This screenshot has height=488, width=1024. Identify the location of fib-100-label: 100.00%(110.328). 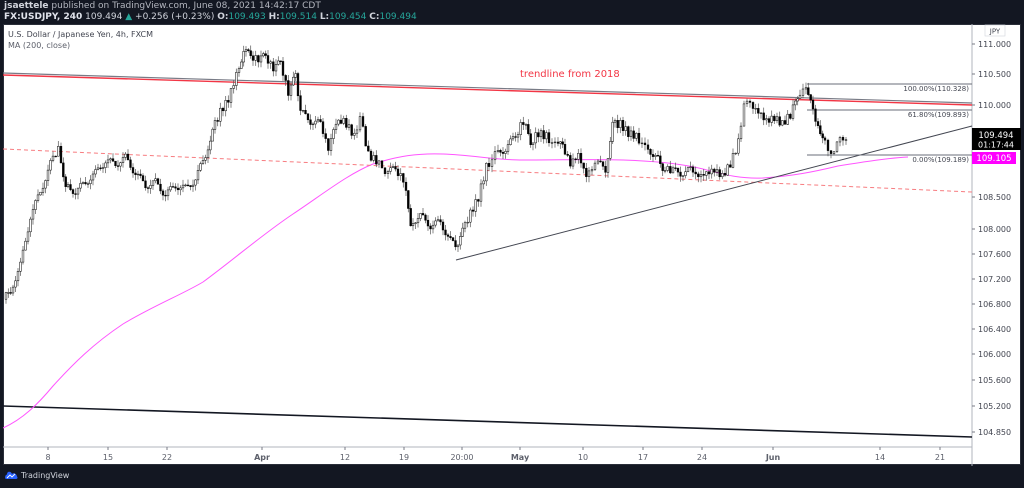
(936, 89).